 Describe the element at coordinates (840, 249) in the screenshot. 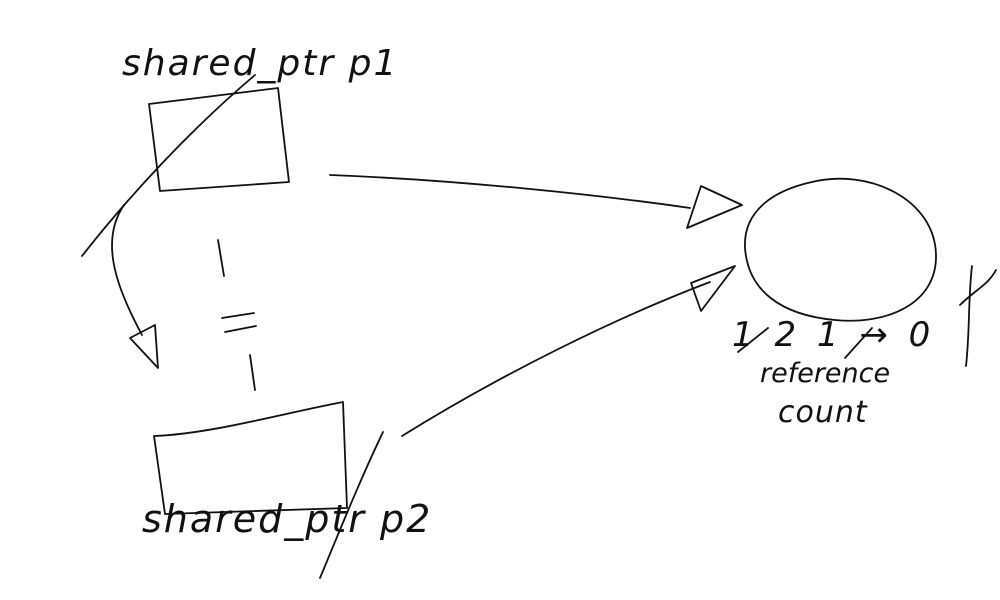

I see `control-block-circle` at that location.